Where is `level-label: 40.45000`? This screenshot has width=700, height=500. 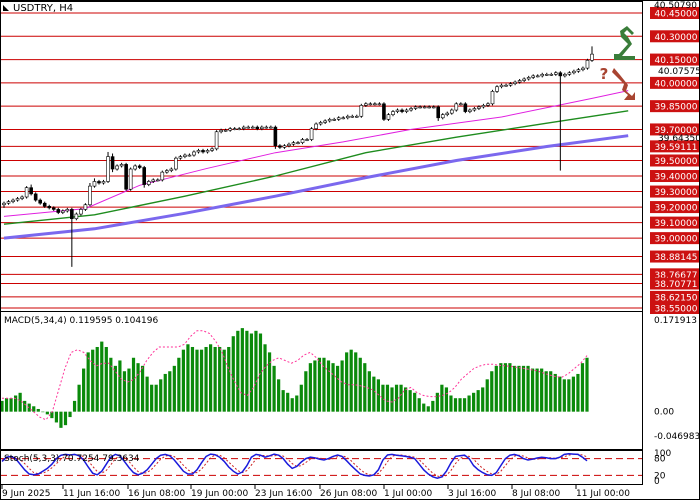 level-label: 40.45000 is located at coordinates (676, 14).